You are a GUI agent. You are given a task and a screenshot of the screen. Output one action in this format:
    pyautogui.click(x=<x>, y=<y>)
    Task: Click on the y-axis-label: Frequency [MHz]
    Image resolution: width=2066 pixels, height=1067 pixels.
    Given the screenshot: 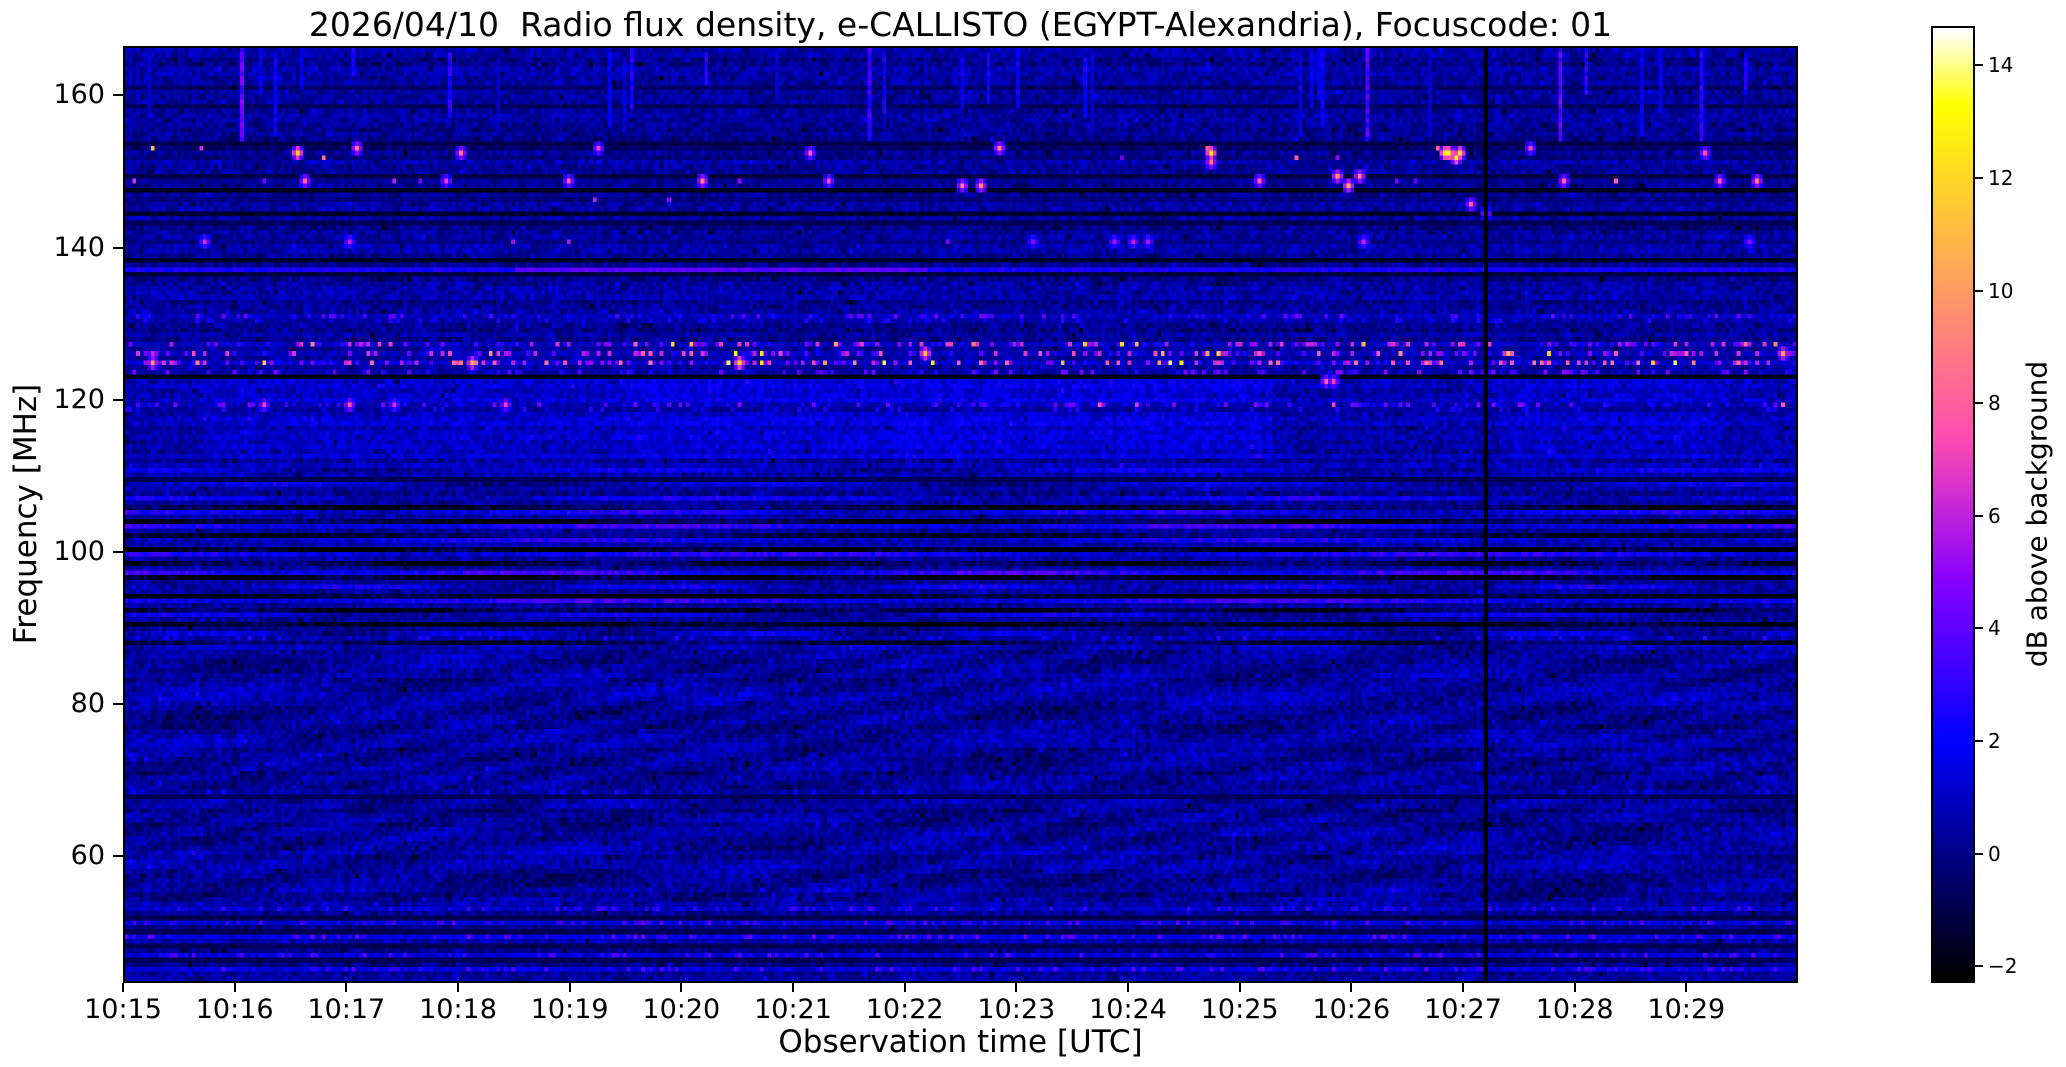 What is the action you would take?
    pyautogui.click(x=26, y=514)
    